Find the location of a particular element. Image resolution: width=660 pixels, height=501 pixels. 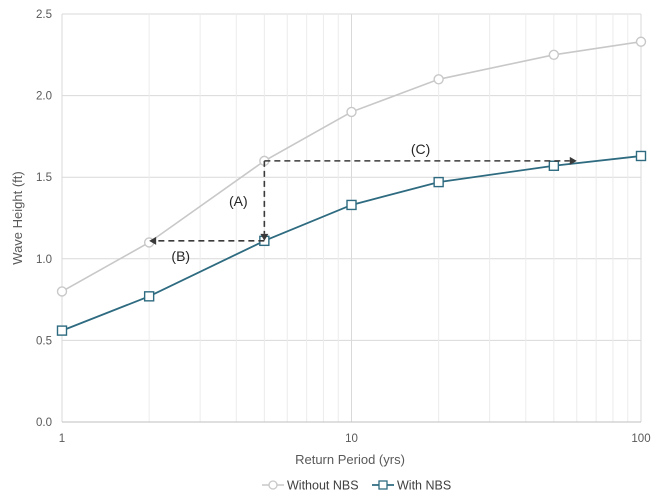

legend-marker-without-nbs is located at coordinates (273, 485).